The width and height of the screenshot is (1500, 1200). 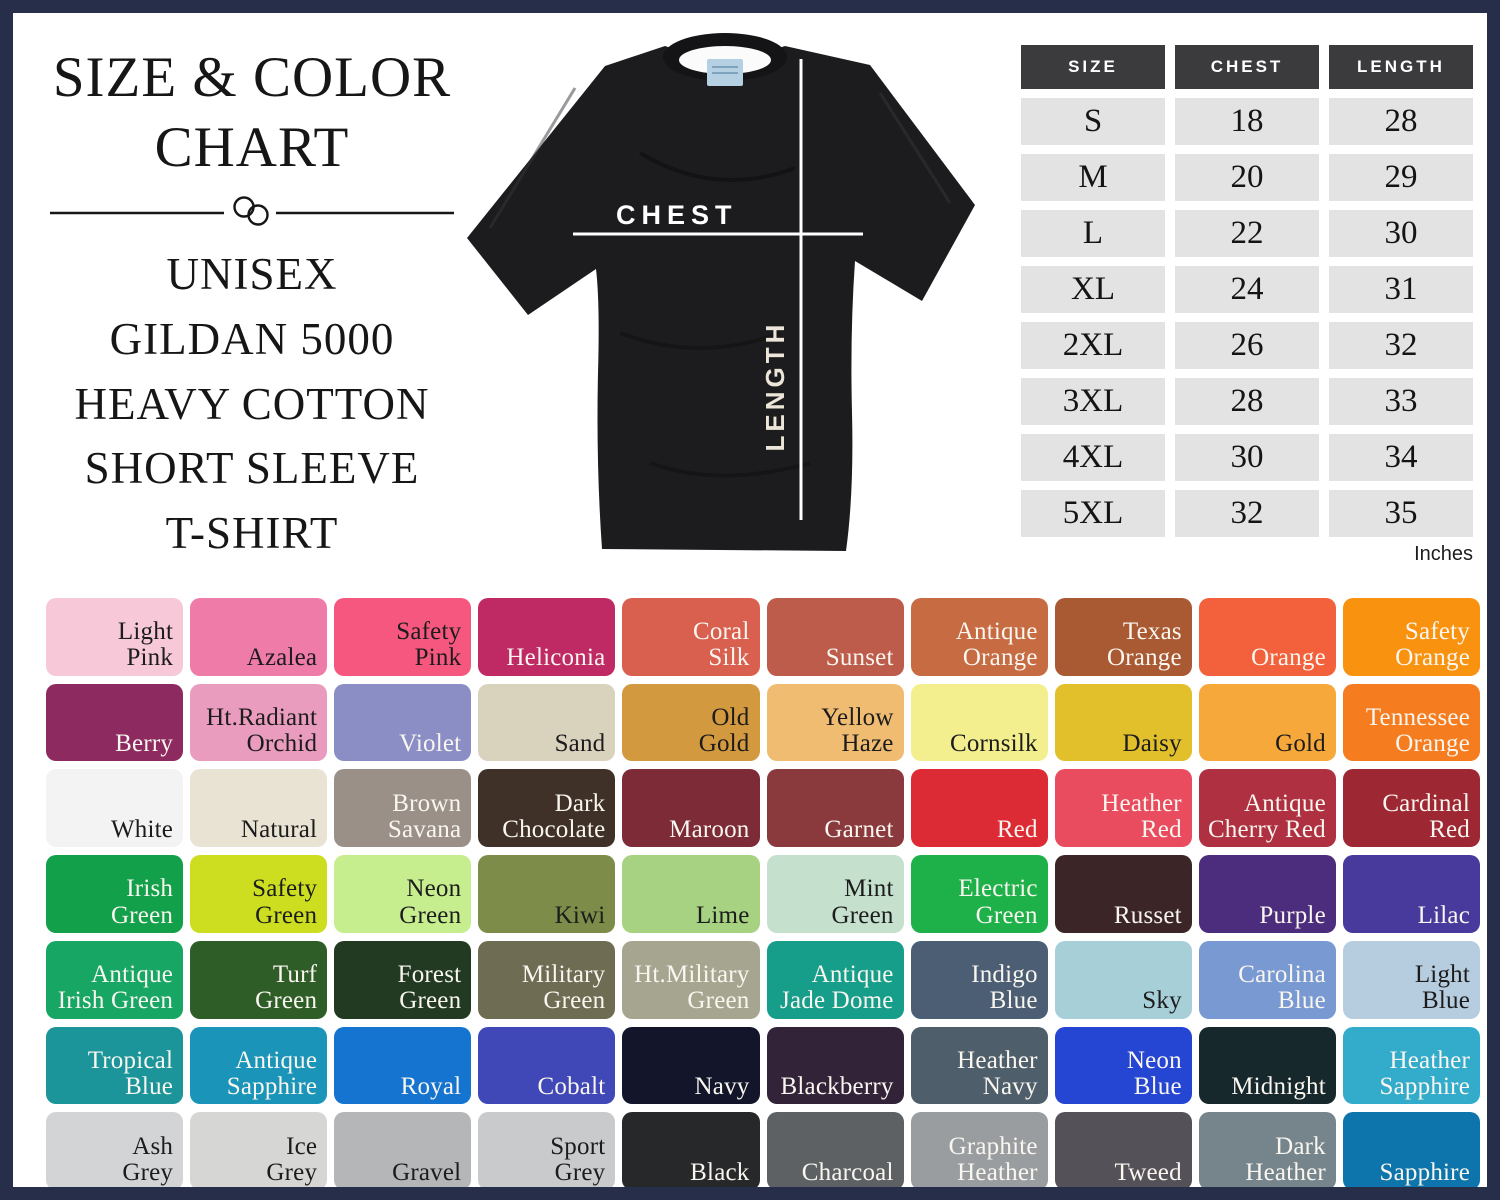 What do you see at coordinates (1123, 808) in the screenshot?
I see `swatch-heather-red: Heather Red` at bounding box center [1123, 808].